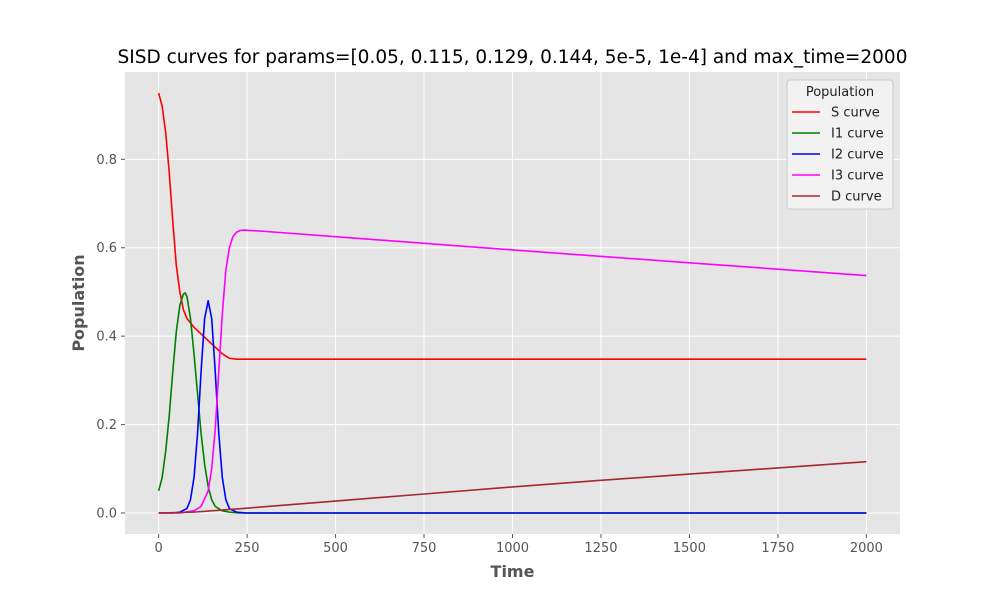 This screenshot has width=1000, height=600. Describe the element at coordinates (78, 302) in the screenshot. I see `y-axis-label: Population` at that location.